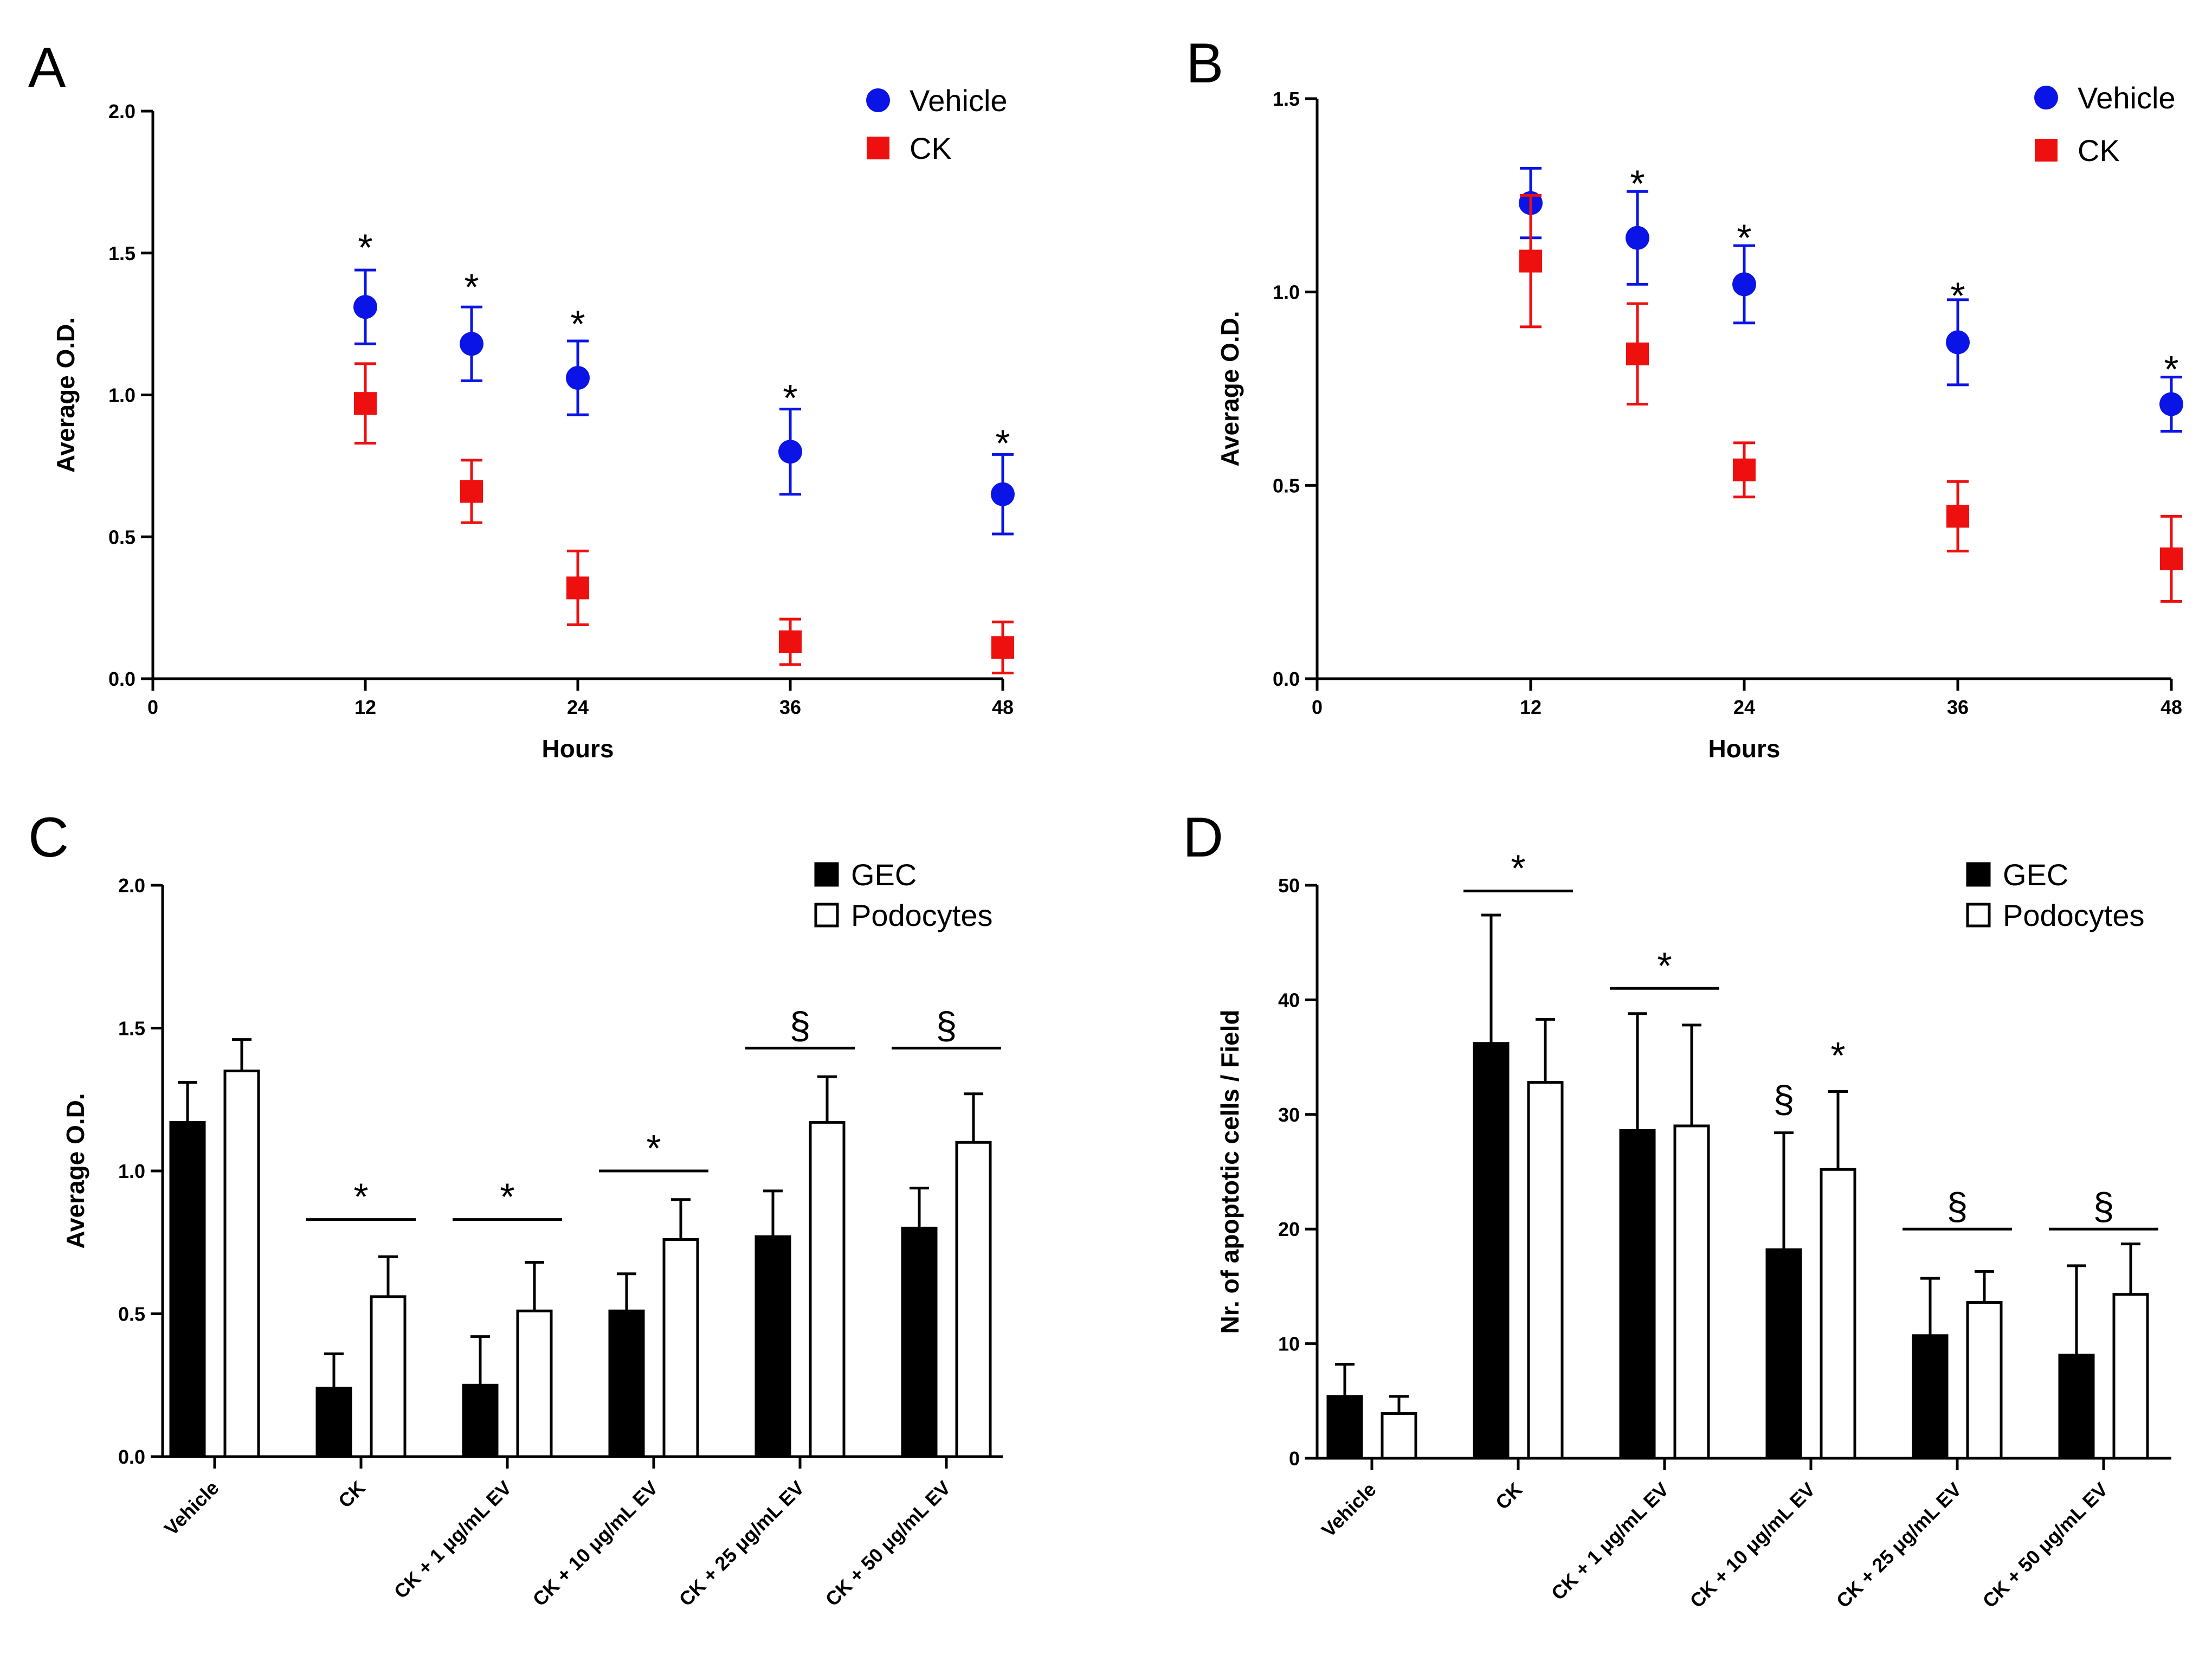  I want to click on y-axis-title: Nr. of apoptotic cells / Field, so click(1230, 1171).